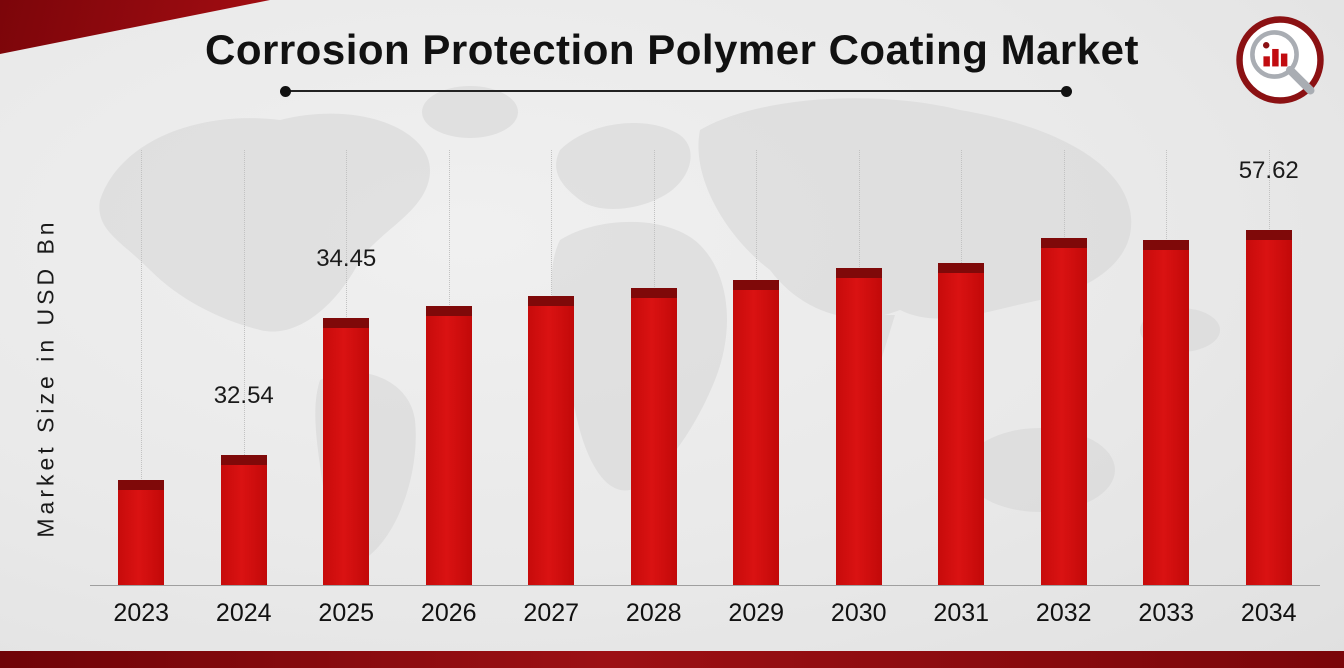 This screenshot has width=1344, height=668. I want to click on bar-slot-2027: 2027, so click(551, 388).